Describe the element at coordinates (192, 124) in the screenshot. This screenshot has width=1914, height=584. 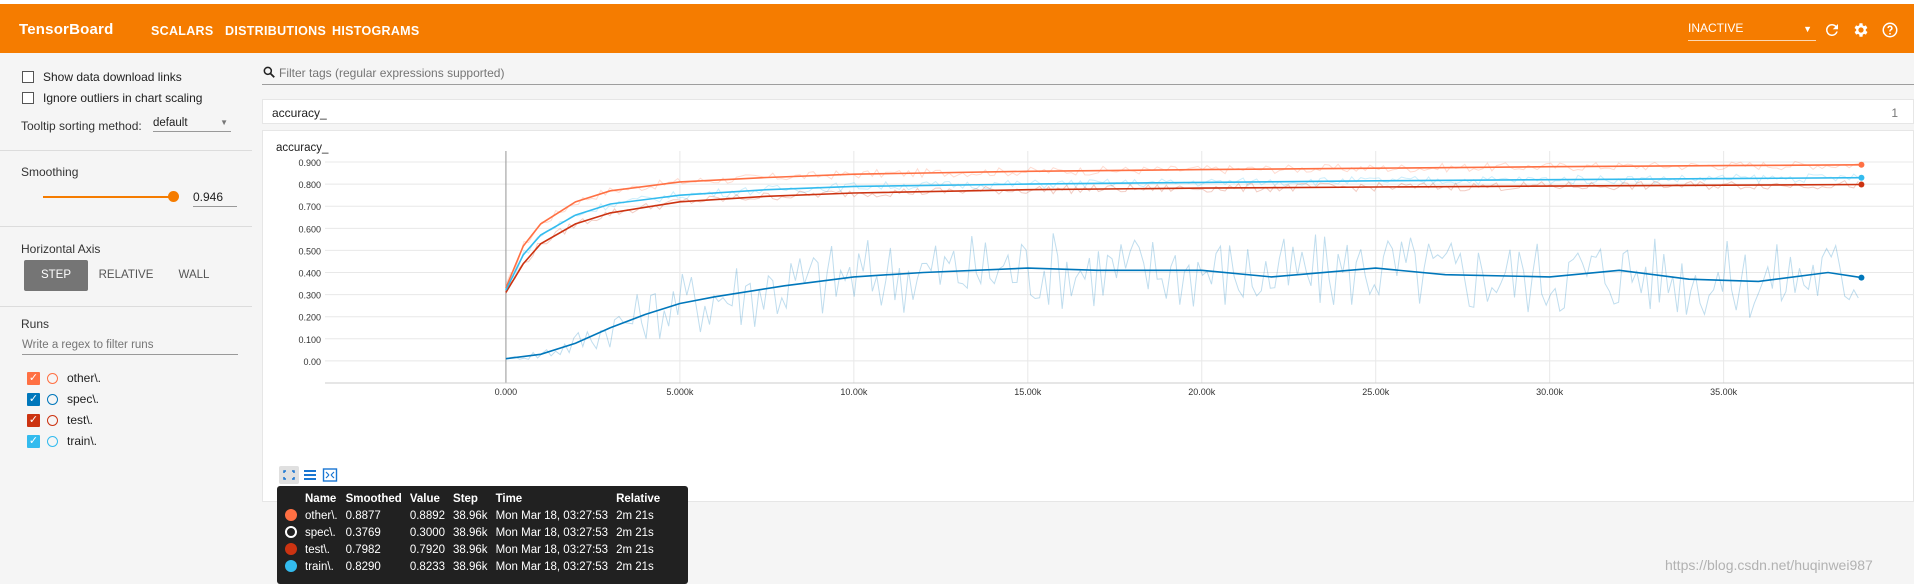
I see `tooltip-sorting-select: default ▼` at that location.